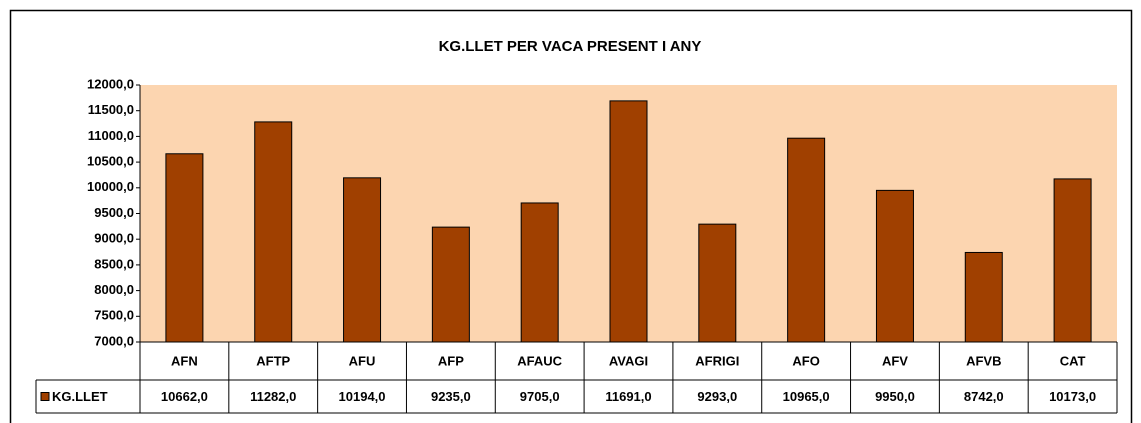  Describe the element at coordinates (540, 396) in the screenshot. I see `data-label: 9705,0` at that location.